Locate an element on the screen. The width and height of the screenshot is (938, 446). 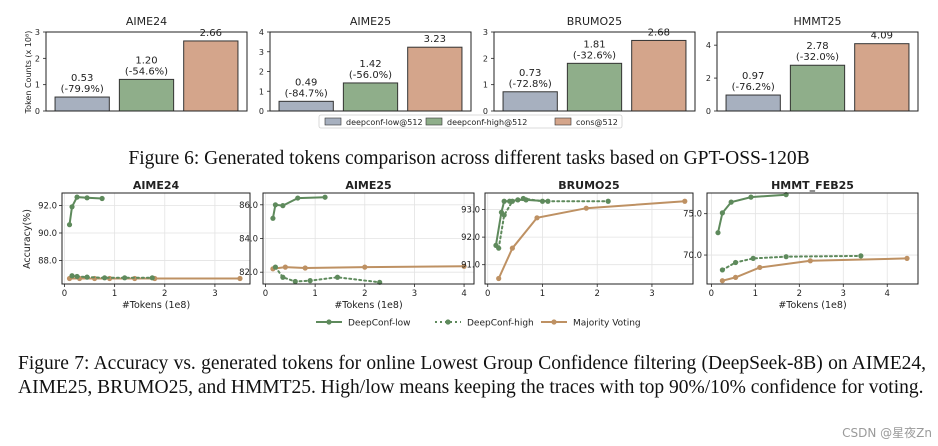
bar-chart-title: AIME24 is located at coordinates (146, 21).